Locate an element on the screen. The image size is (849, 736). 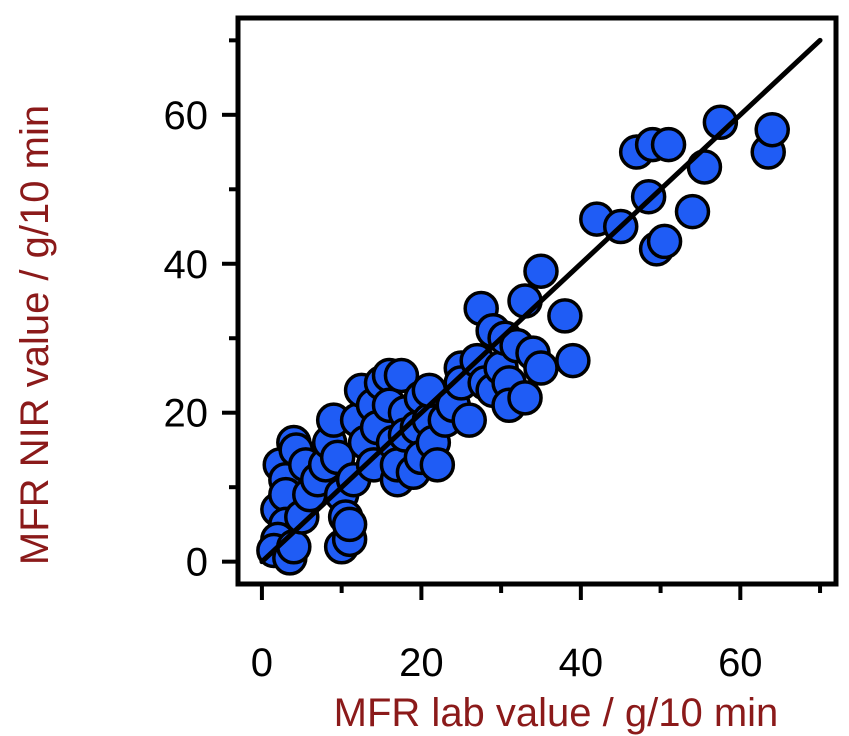
x-axis-title: MFR lab value / g/10 min is located at coordinates (556, 713).